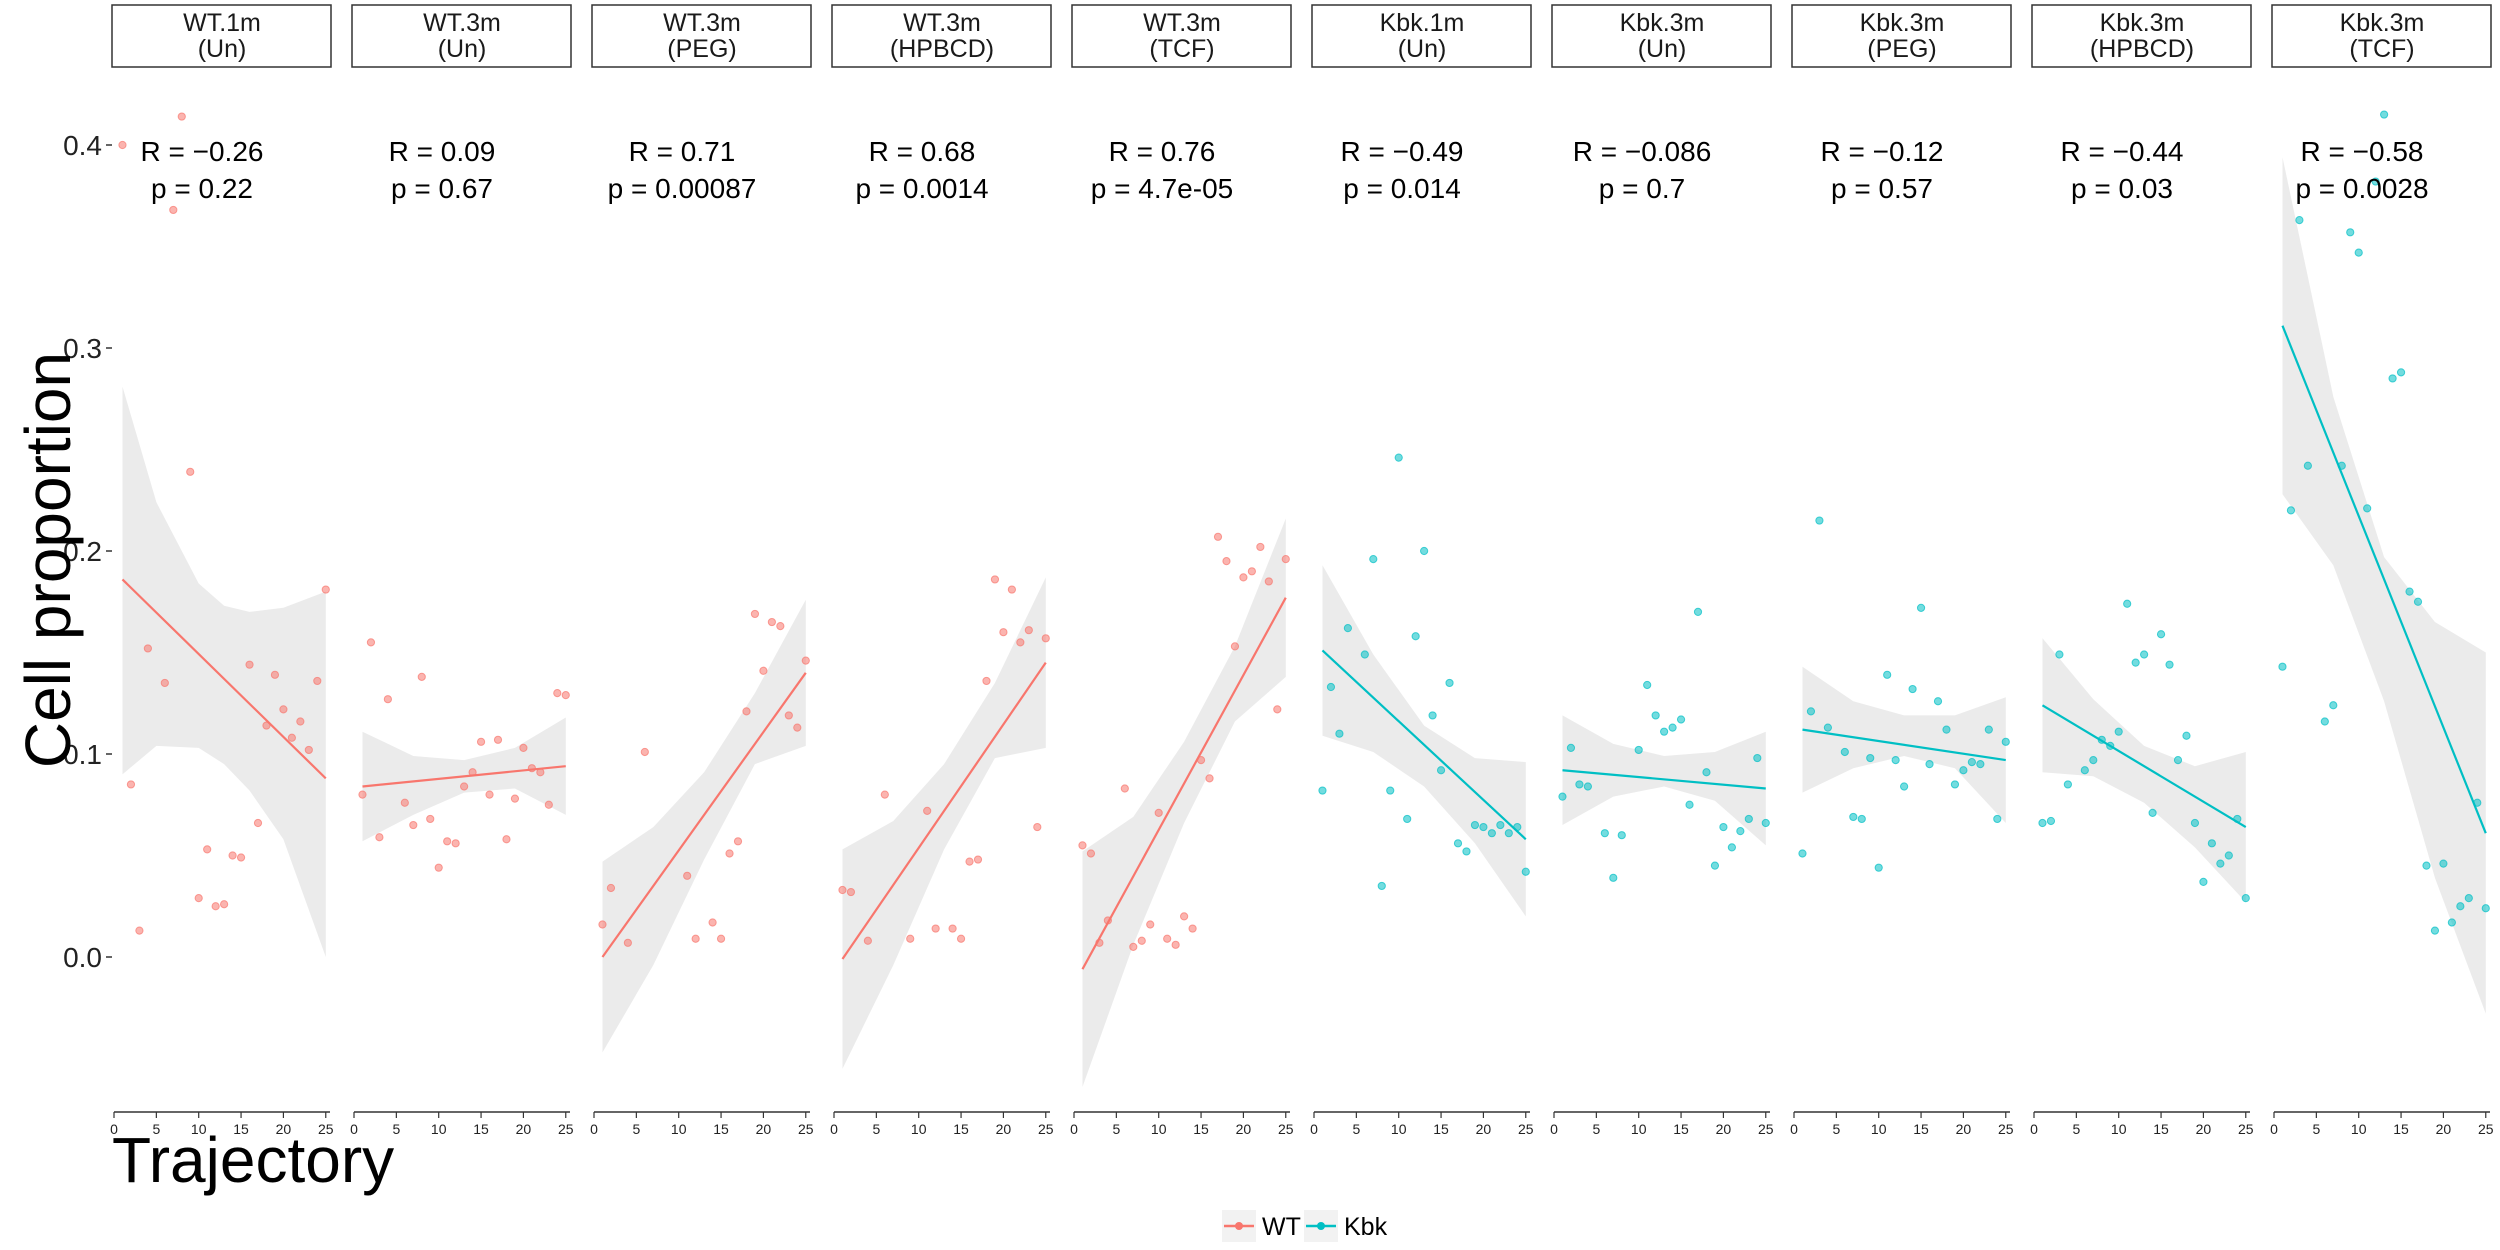 The height and width of the screenshot is (1250, 2500). Describe the element at coordinates (921, 188) in the screenshot. I see `correlation-p-label: p = 0.0014` at that location.